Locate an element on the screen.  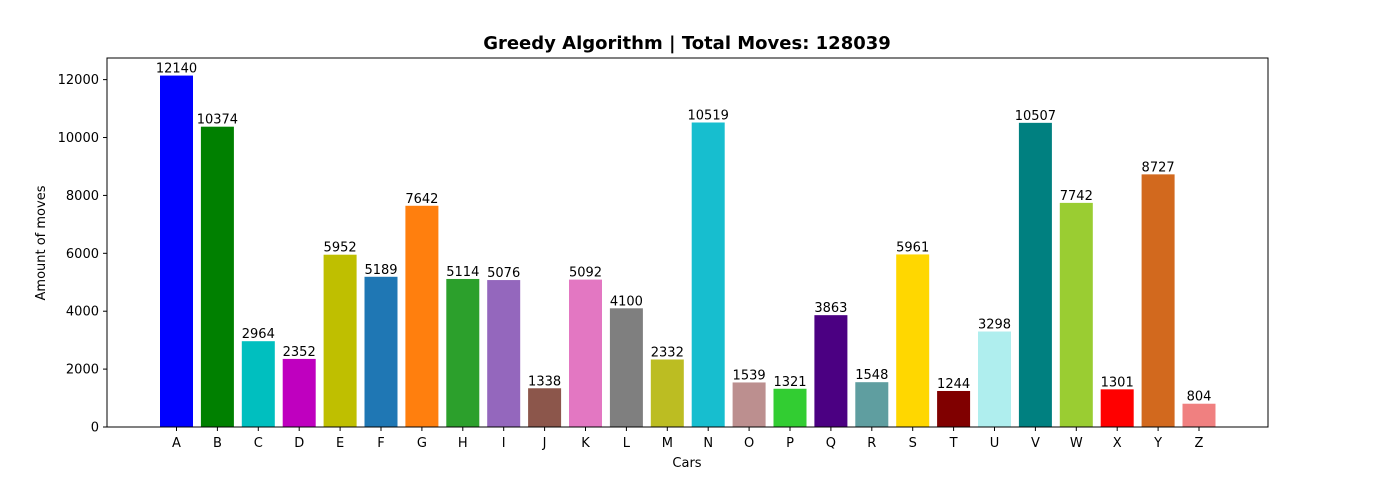
x-tick-label-f: F is located at coordinates (380, 443).